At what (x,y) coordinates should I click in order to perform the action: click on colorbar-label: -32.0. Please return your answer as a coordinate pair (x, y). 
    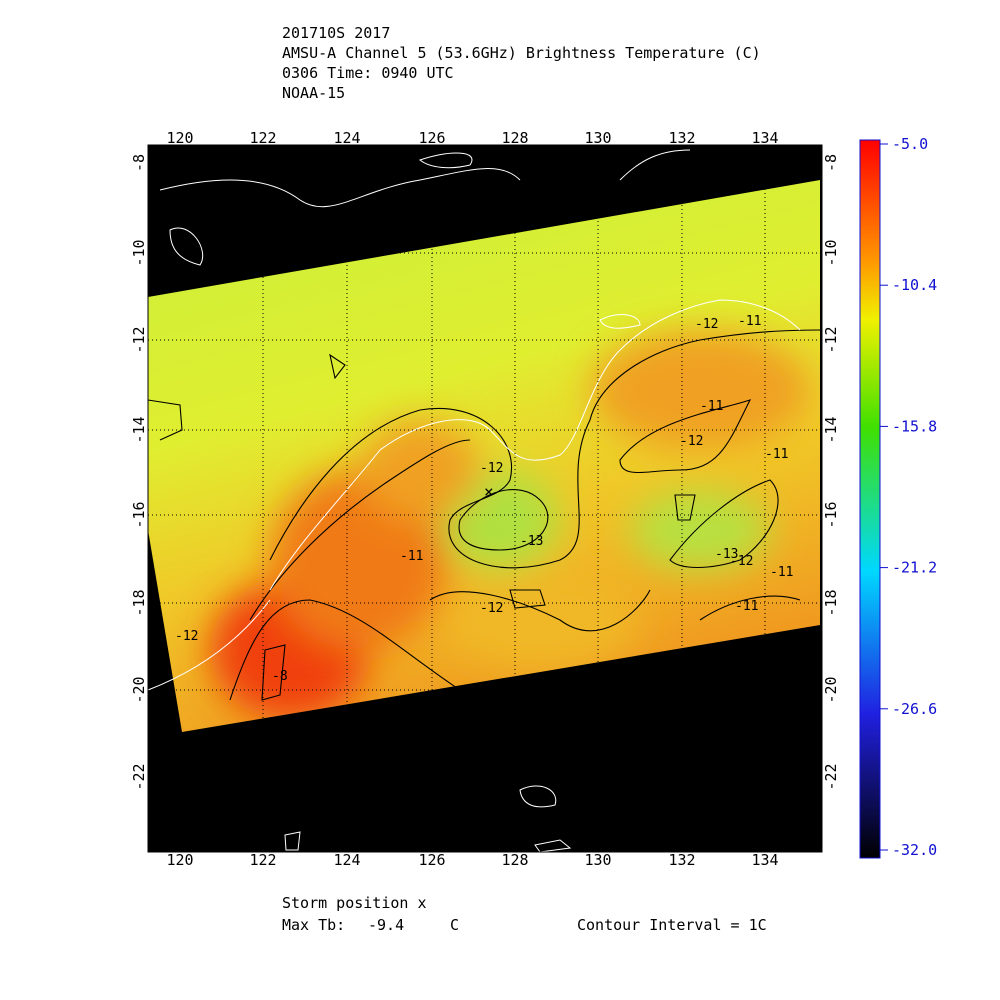
    Looking at the image, I should click on (914, 850).